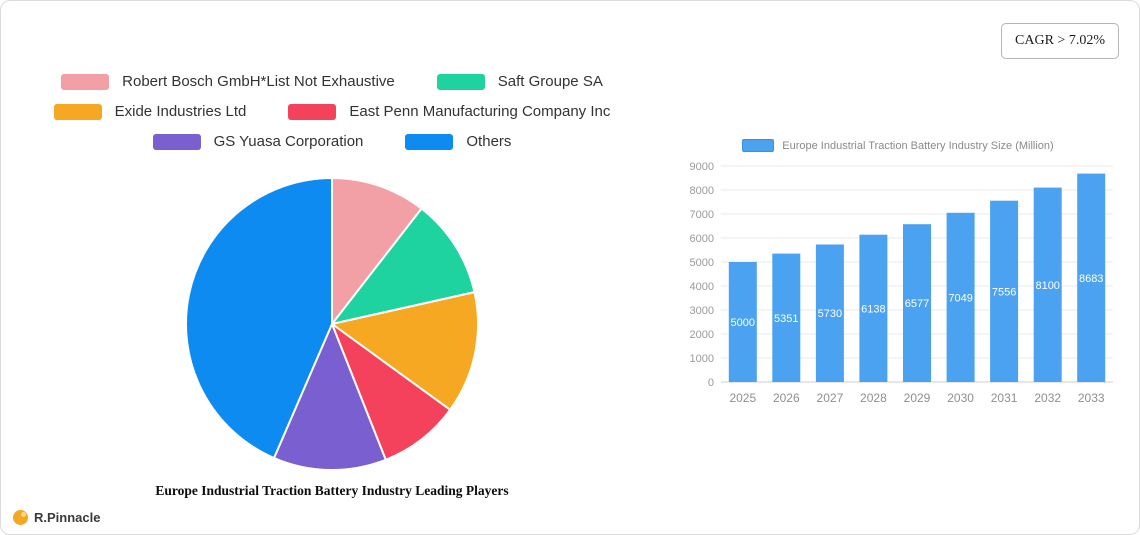 This screenshot has width=1140, height=535. Describe the element at coordinates (1091, 398) in the screenshot. I see `x-axis-tick-label: 2033` at that location.